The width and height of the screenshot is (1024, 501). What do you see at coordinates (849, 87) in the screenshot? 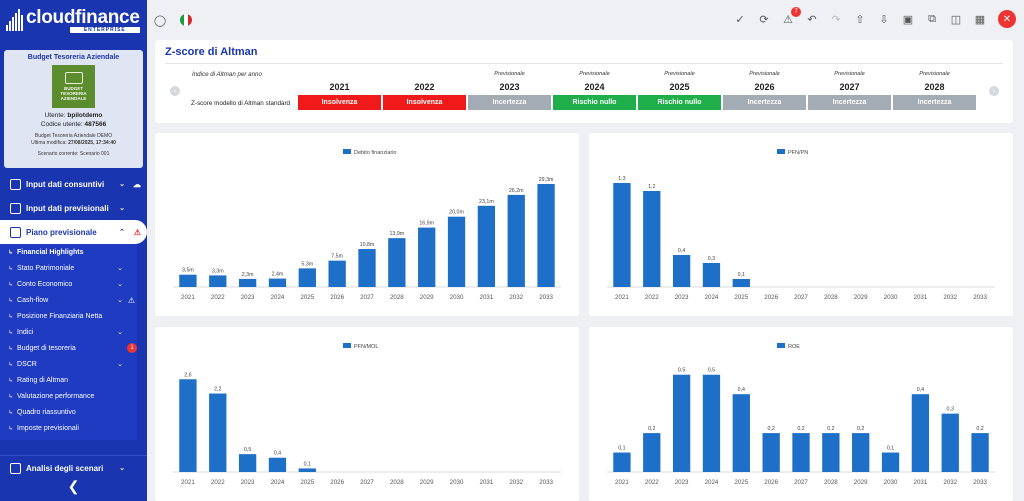
I see `zscore-year: 2027` at bounding box center [849, 87].